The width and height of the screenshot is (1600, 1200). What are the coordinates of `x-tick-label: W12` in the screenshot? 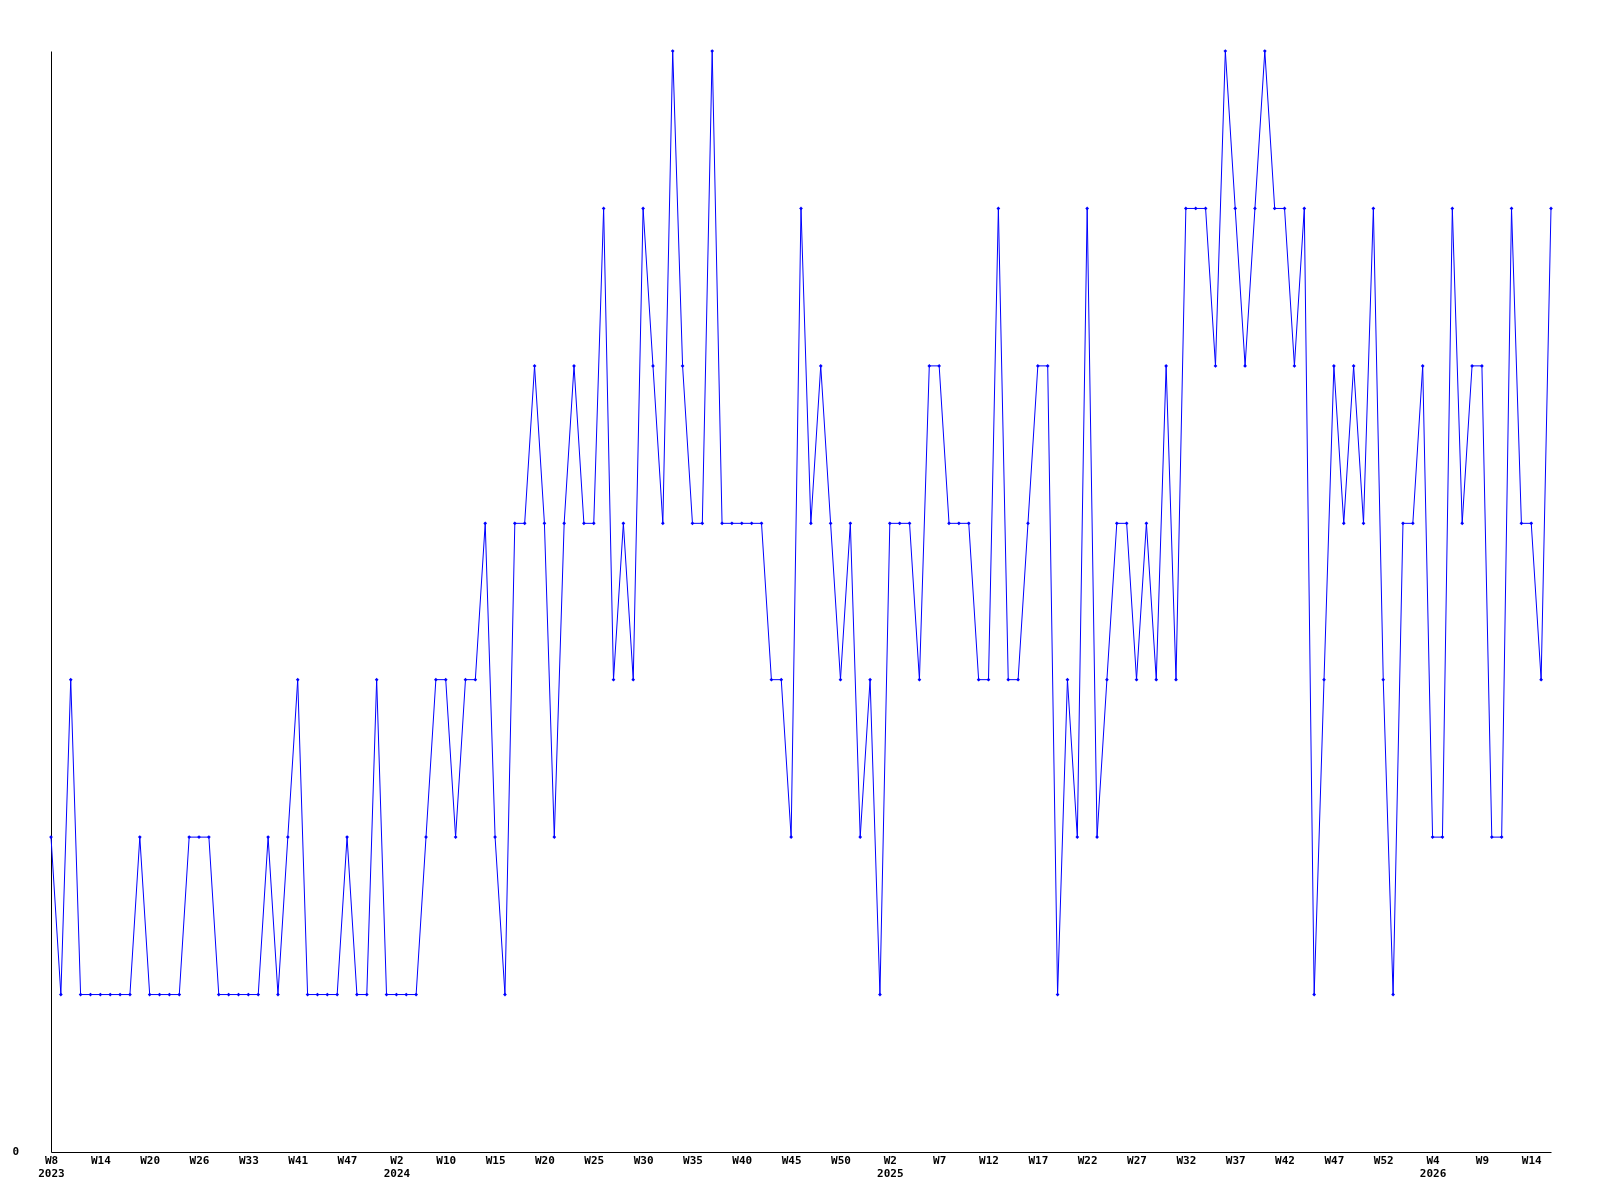 It's located at (989, 1160).